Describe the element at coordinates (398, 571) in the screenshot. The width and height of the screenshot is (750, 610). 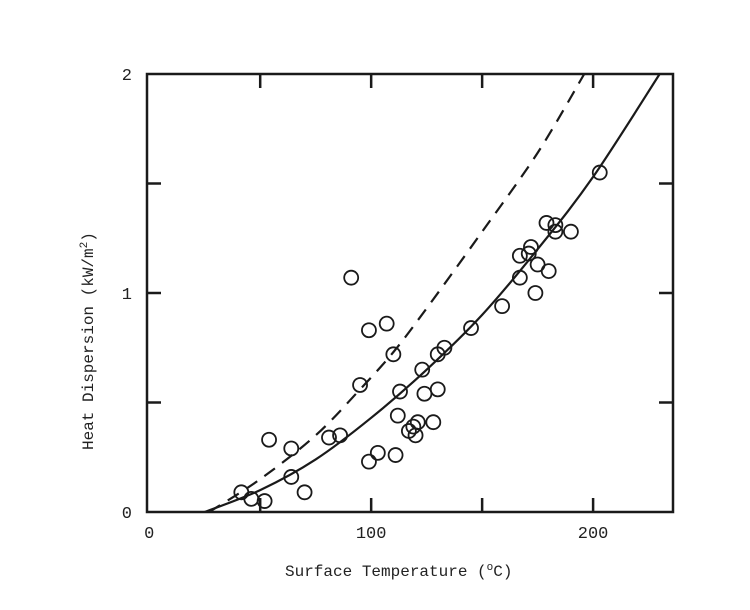
I see `x-axis-label: Surface Temperature (oC)` at that location.